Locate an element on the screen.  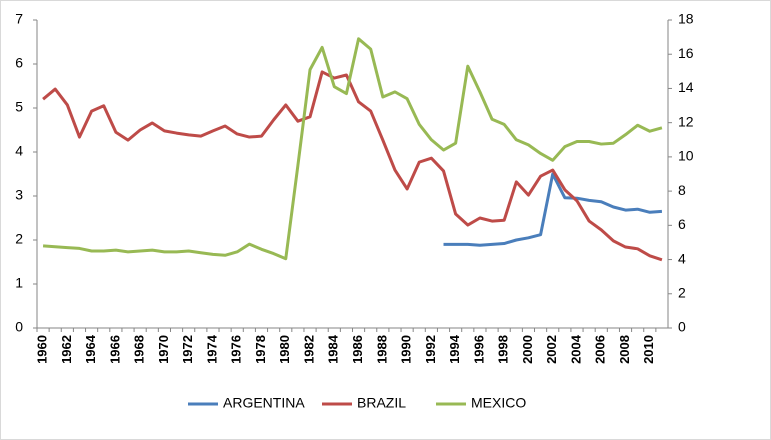
x-tick-label: 1962 is located at coordinates (66, 349).